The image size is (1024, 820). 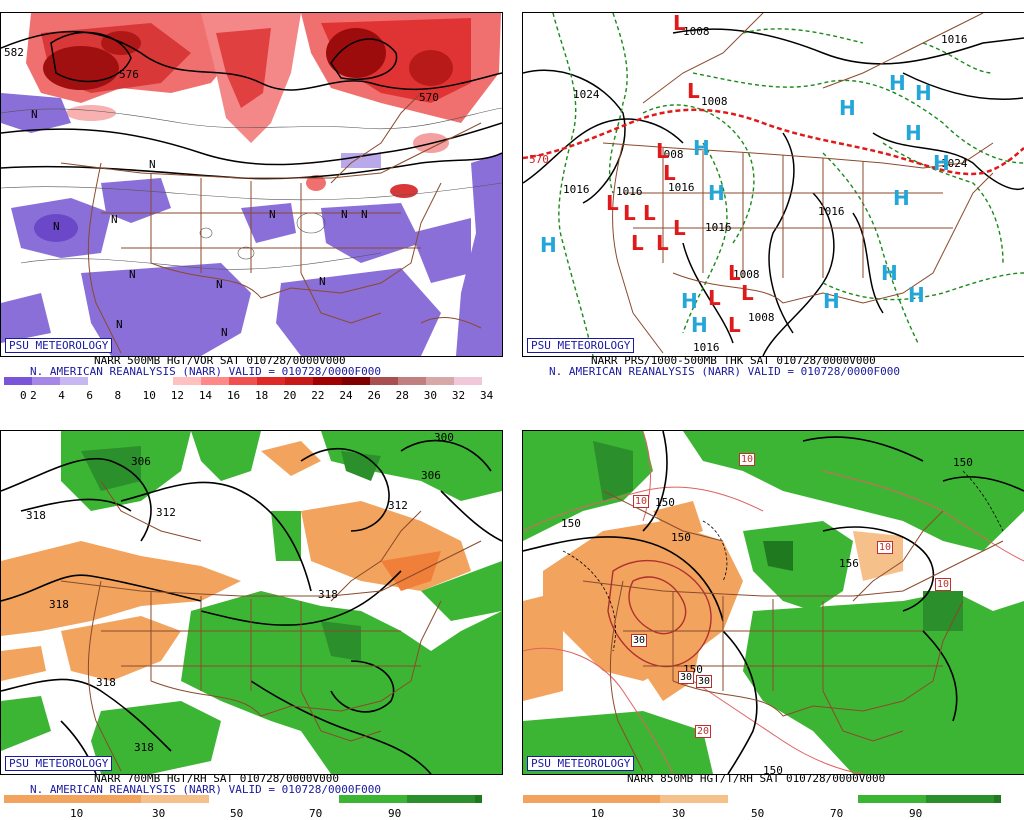 What do you see at coordinates (849, 563) in the screenshot?
I see `contour-label: 156` at bounding box center [849, 563].